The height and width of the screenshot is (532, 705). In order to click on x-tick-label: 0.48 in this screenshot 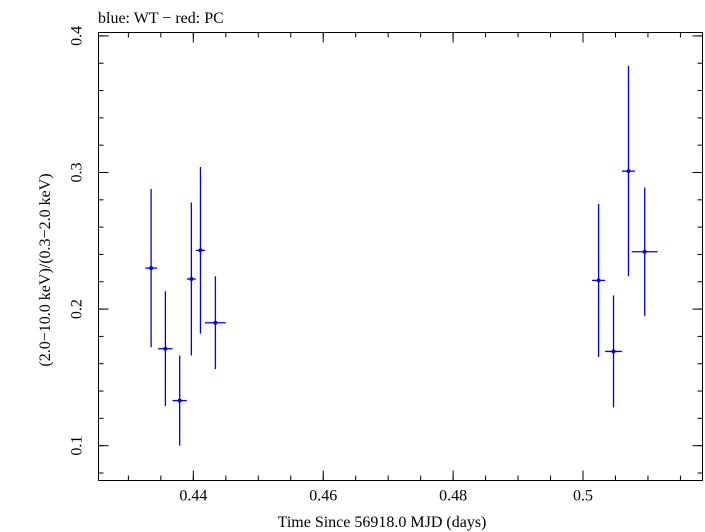, I will do `click(453, 496)`.